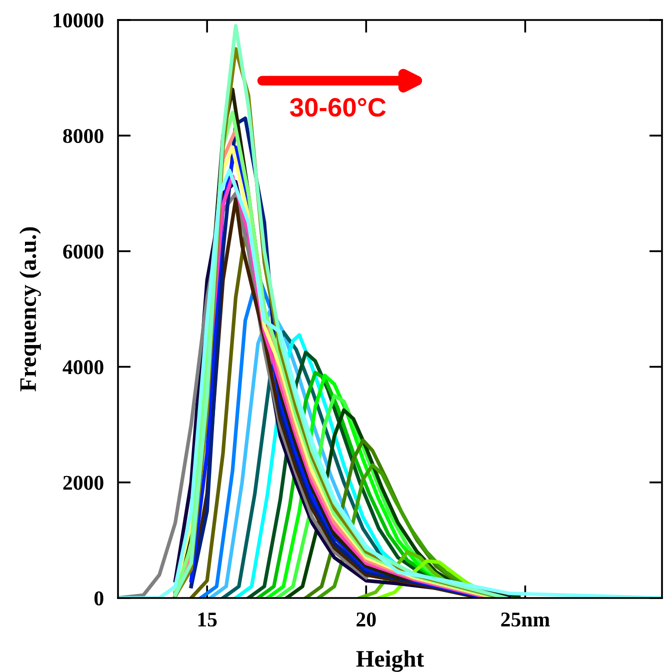 The image size is (665, 672). Describe the element at coordinates (79, 20) in the screenshot. I see `y-tick-label: 10000` at that location.